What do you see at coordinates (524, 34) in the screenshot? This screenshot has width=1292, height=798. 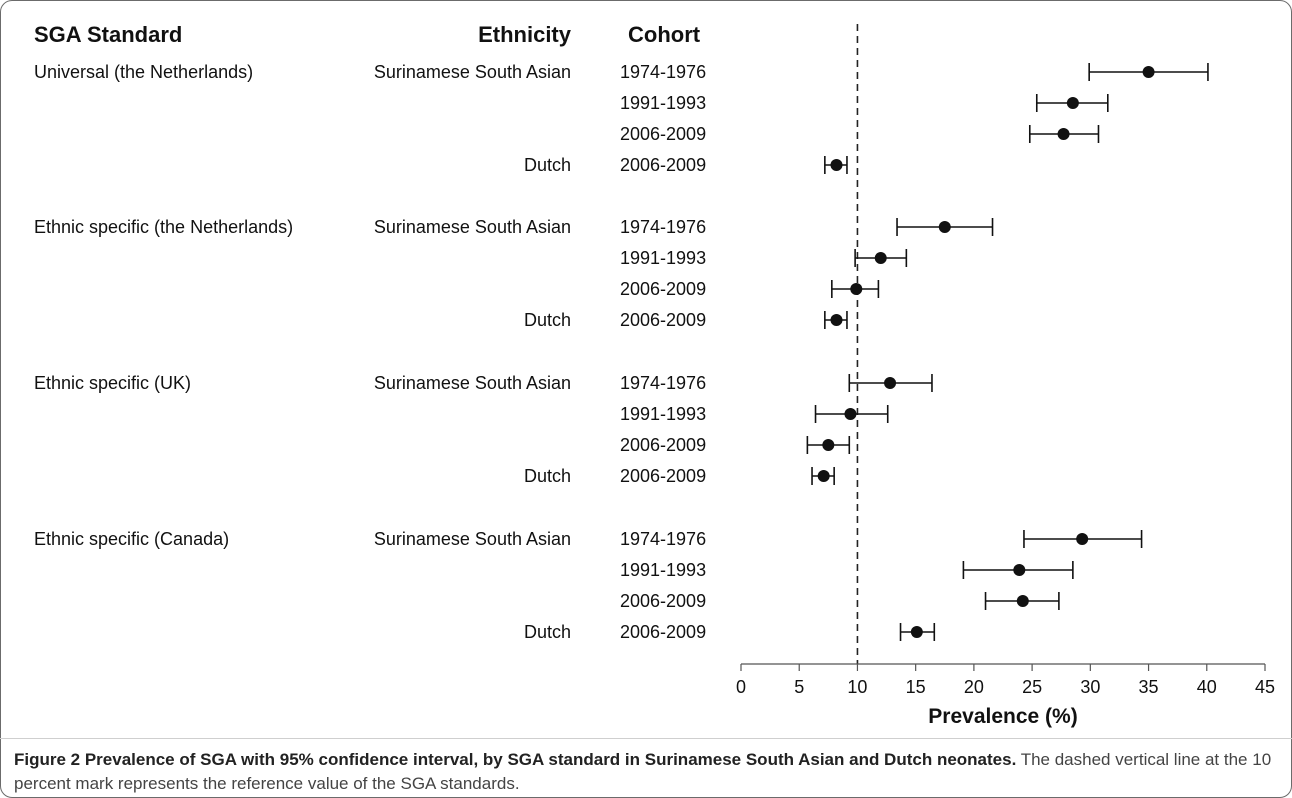 I see `header-ethnicity: Ethnicity` at bounding box center [524, 34].